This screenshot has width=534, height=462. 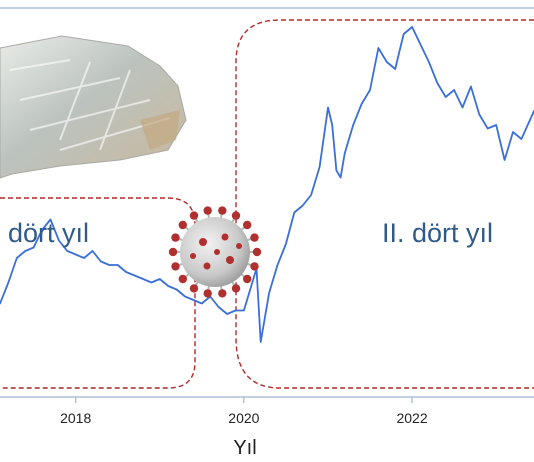 What do you see at coordinates (215, 252) in the screenshot?
I see `coronavirus-icon` at bounding box center [215, 252].